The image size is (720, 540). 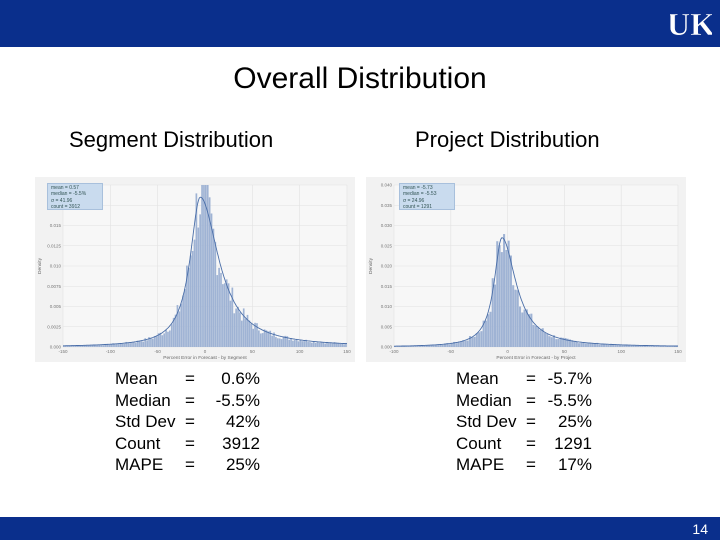 I want to click on stat-row: MAPE = 17%, so click(x=524, y=465).